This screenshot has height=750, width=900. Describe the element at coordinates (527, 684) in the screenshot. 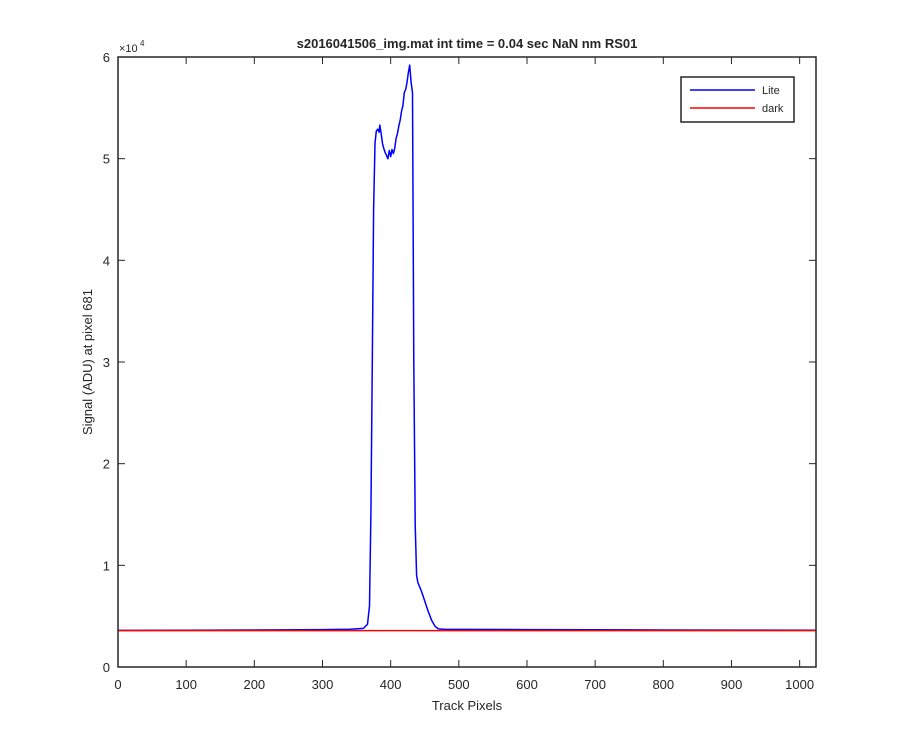

I see `x-tick-label: 600` at that location.